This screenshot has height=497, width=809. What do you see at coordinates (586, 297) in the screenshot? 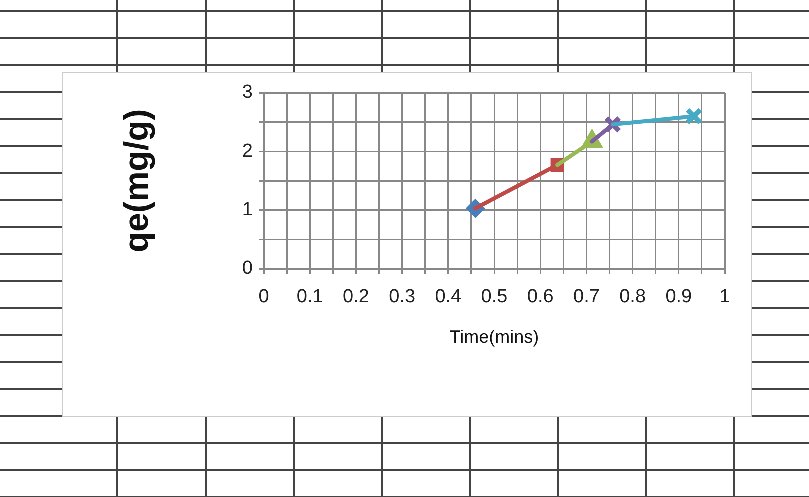
I see `x-tick-label: 0.7` at bounding box center [586, 297].